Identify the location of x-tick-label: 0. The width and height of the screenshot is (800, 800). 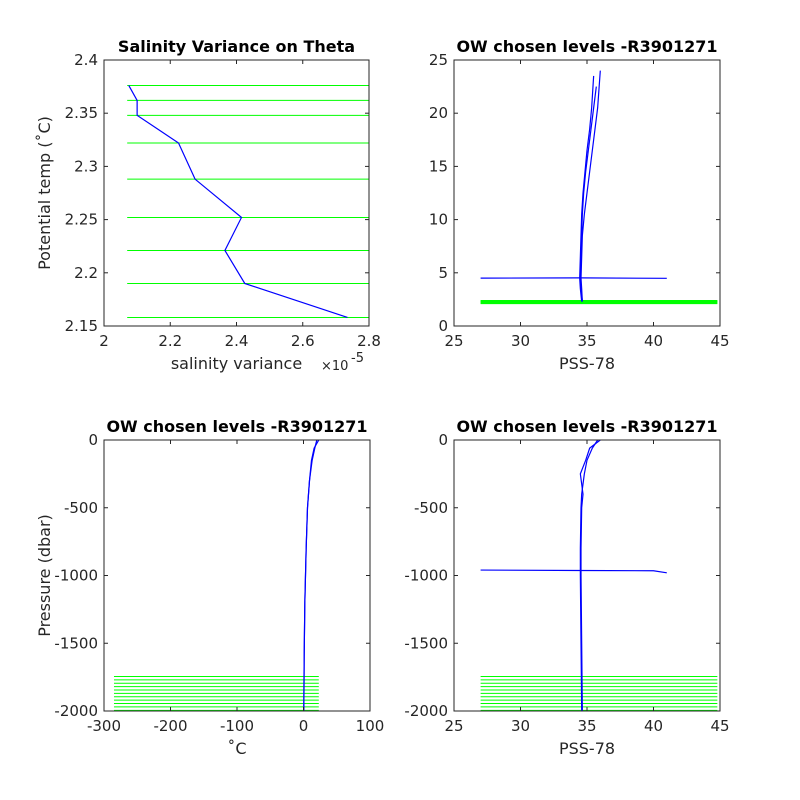
(304, 726).